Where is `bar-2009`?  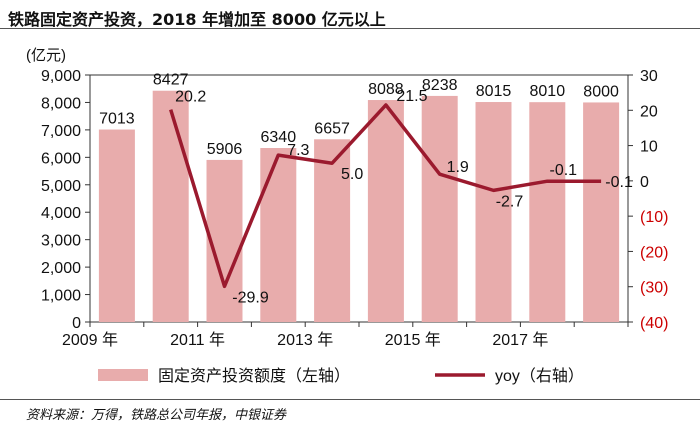
bar-2009 is located at coordinates (116, 225).